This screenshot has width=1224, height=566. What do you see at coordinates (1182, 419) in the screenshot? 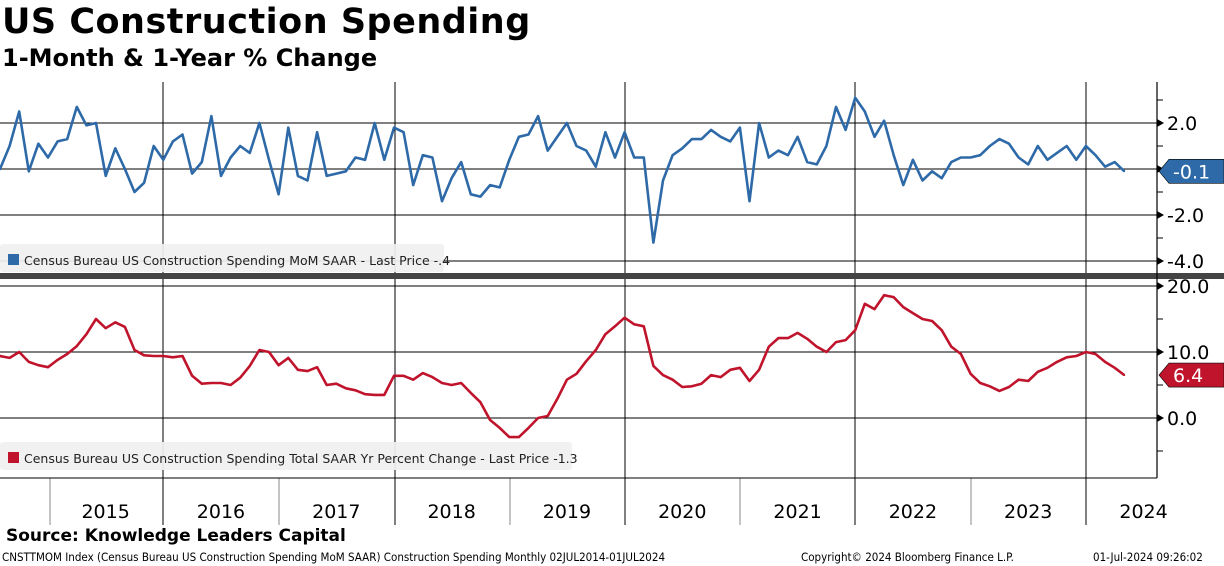
I see `y-tick-label: 0.0` at bounding box center [1182, 419].